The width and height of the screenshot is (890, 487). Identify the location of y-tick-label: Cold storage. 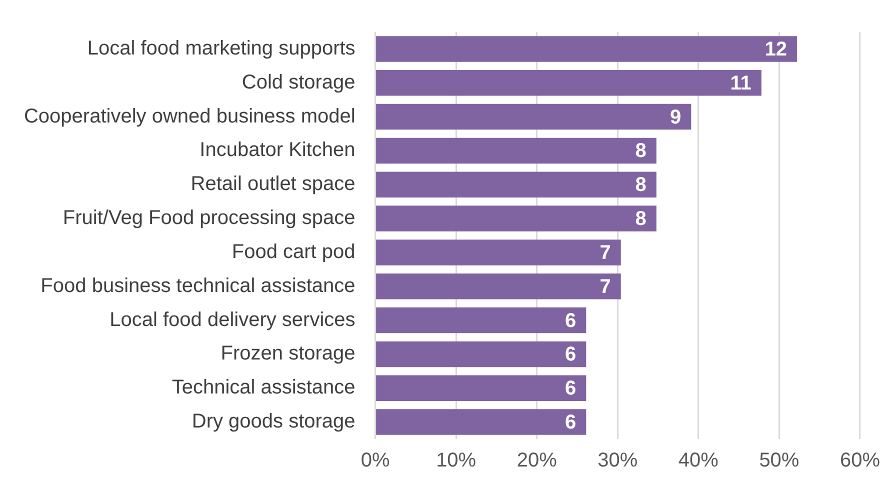
(299, 82).